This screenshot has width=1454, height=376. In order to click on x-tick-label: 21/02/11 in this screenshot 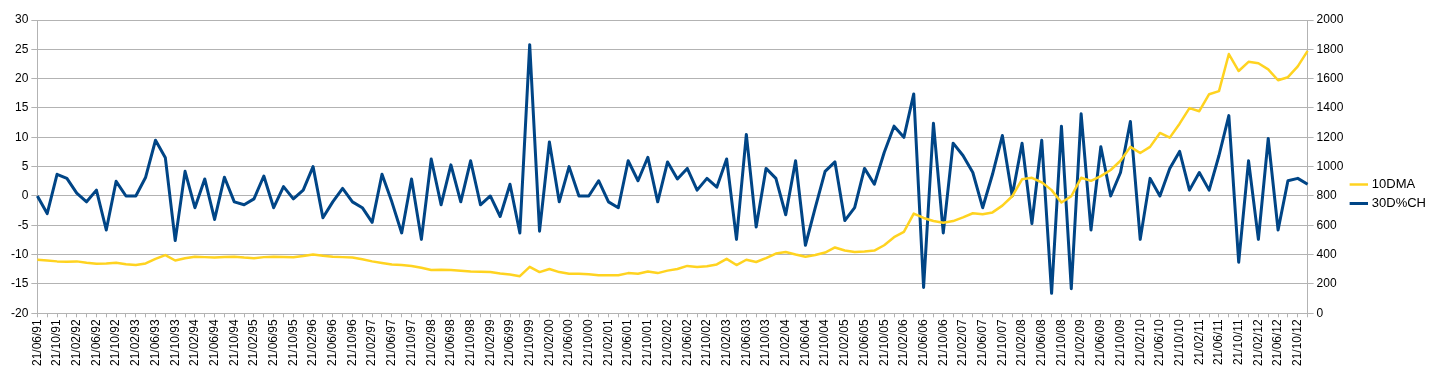, I will do `click(1198, 342)`.